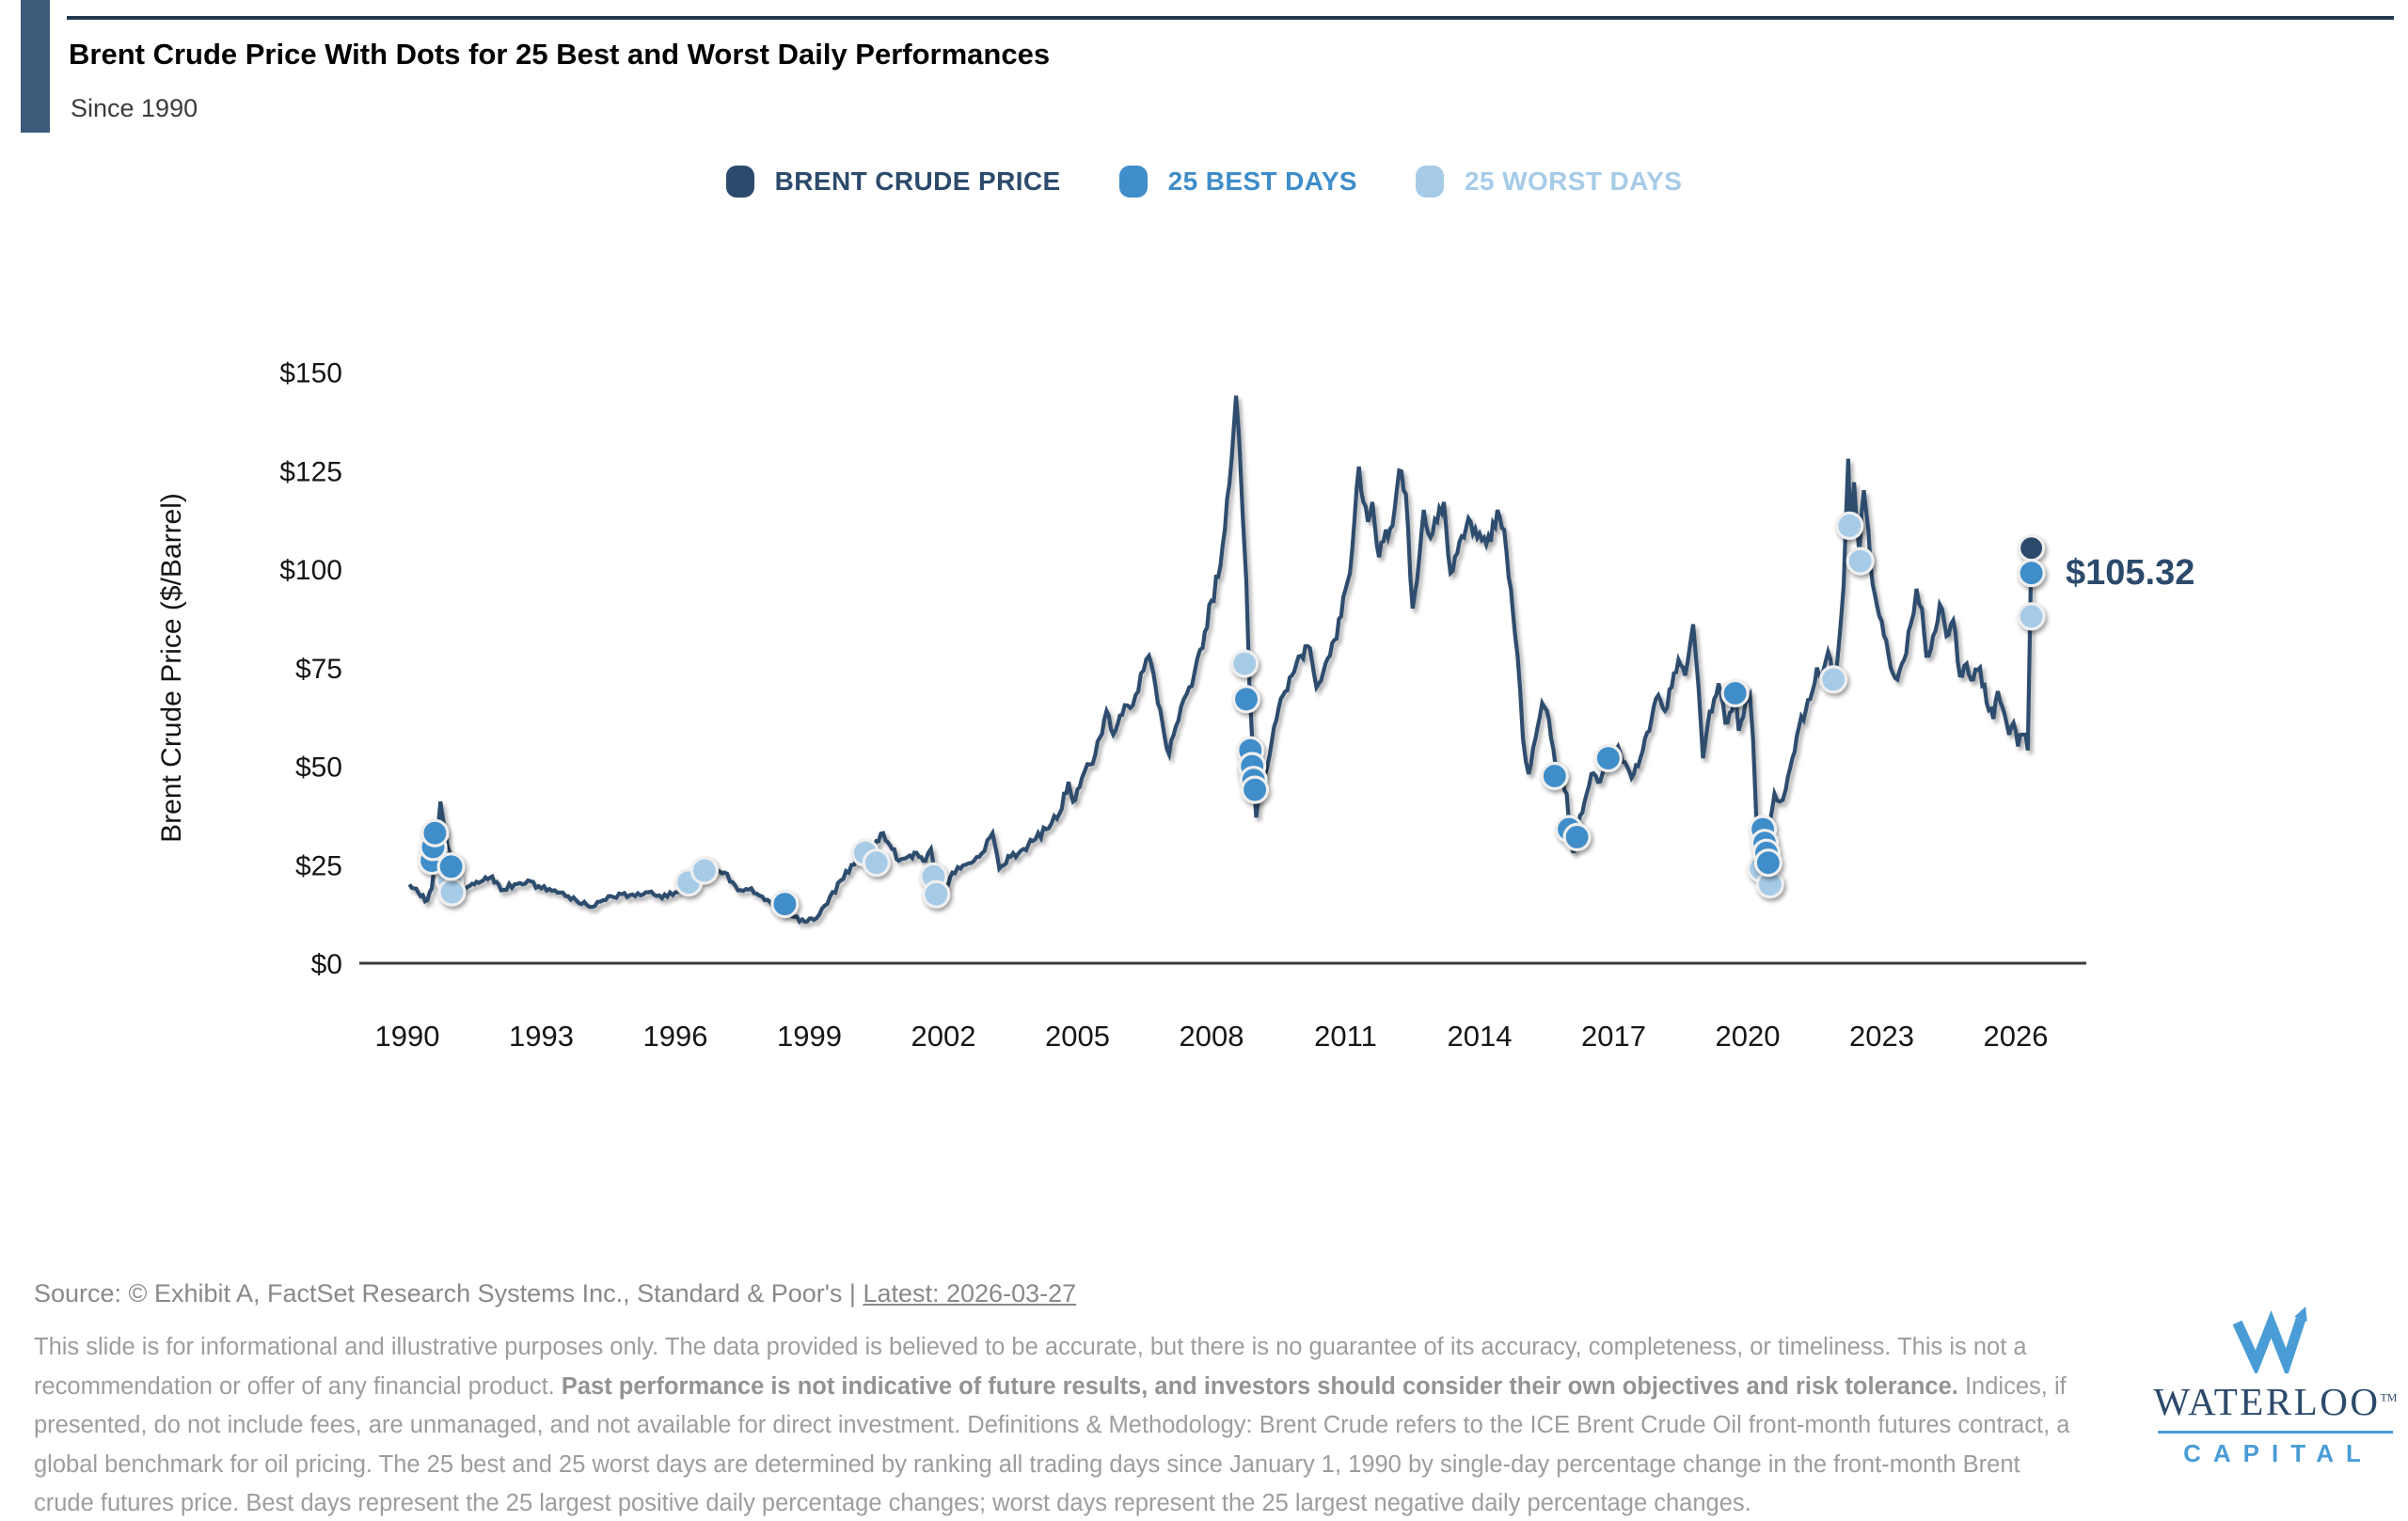 The width and height of the screenshot is (2408, 1521). What do you see at coordinates (2278, 1453) in the screenshot?
I see `logo-subtitle: CAPITAL` at bounding box center [2278, 1453].